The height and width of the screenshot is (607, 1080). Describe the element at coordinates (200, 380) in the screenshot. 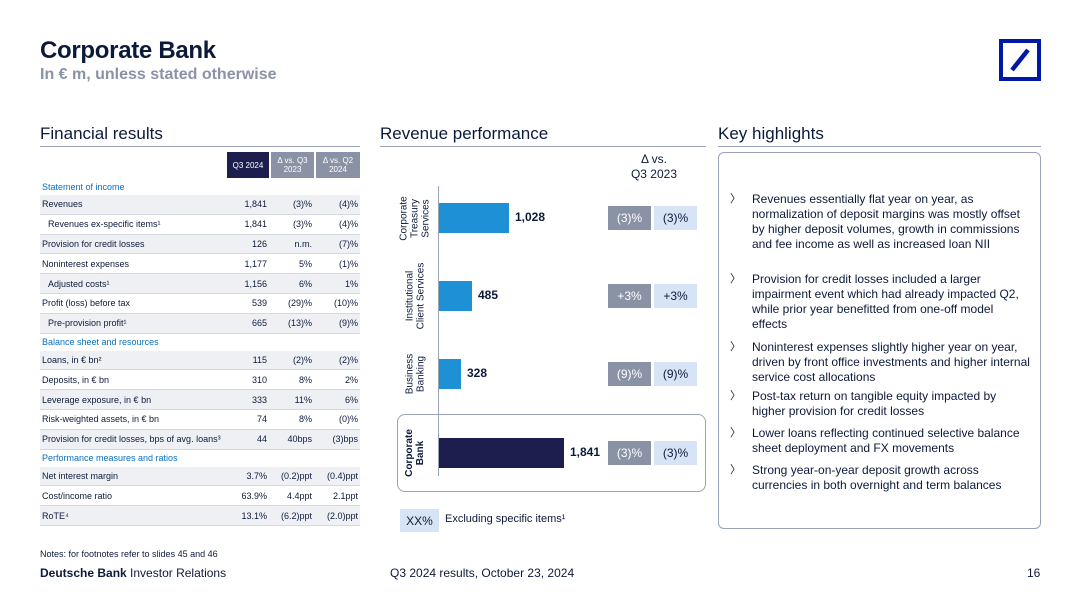

I see `table-row: Deposits, in € bn 310 8% 2%` at that location.